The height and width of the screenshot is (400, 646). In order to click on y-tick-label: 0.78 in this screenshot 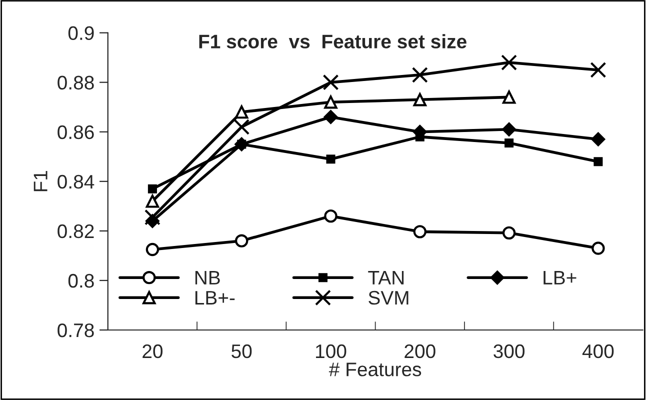, I will do `click(76, 330)`.